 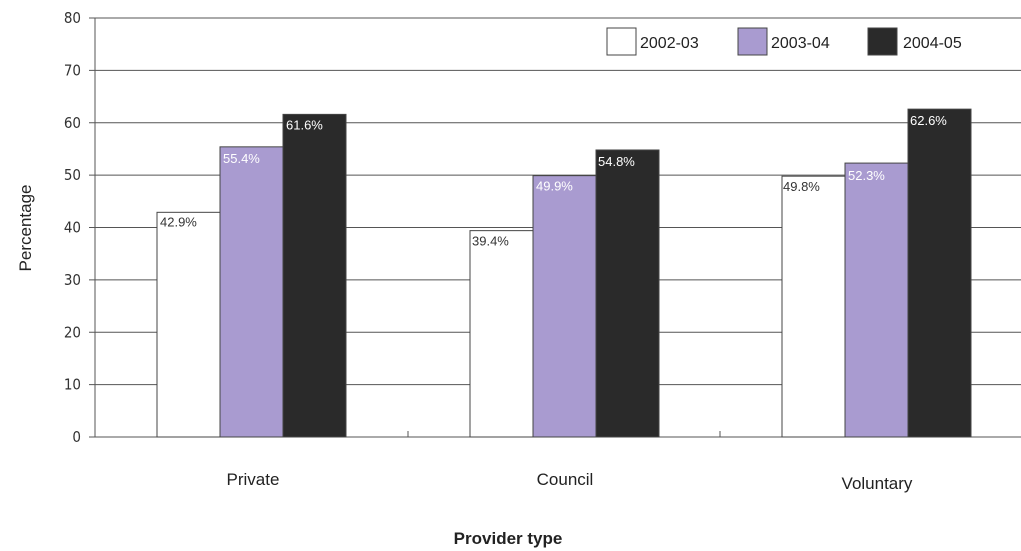 I want to click on x-category-label: Council, so click(x=565, y=479).